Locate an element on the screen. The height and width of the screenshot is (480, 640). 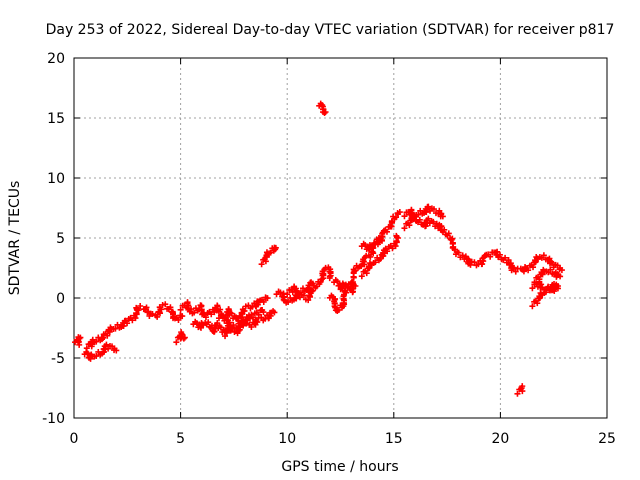
y-tick-label: 10 is located at coordinates (56, 179).